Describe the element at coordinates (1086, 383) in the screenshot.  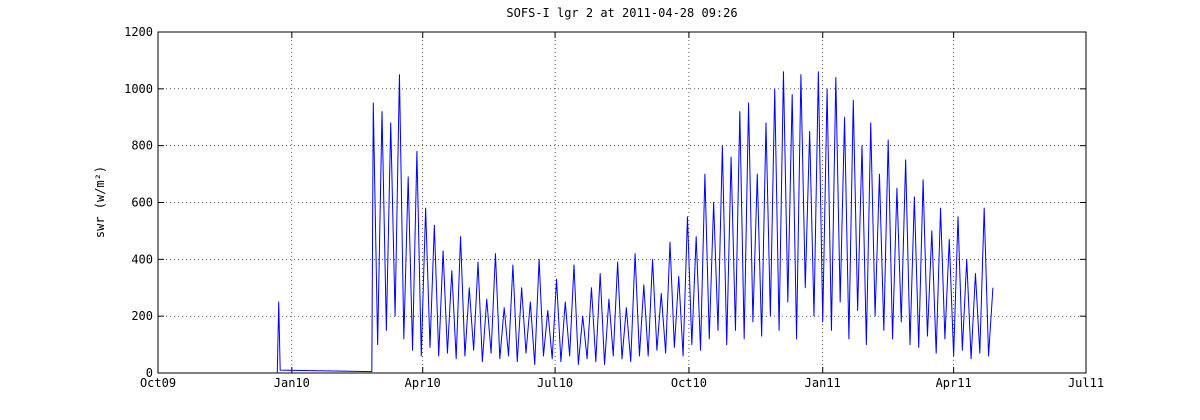
I see `x-tick-label: Jul11` at that location.